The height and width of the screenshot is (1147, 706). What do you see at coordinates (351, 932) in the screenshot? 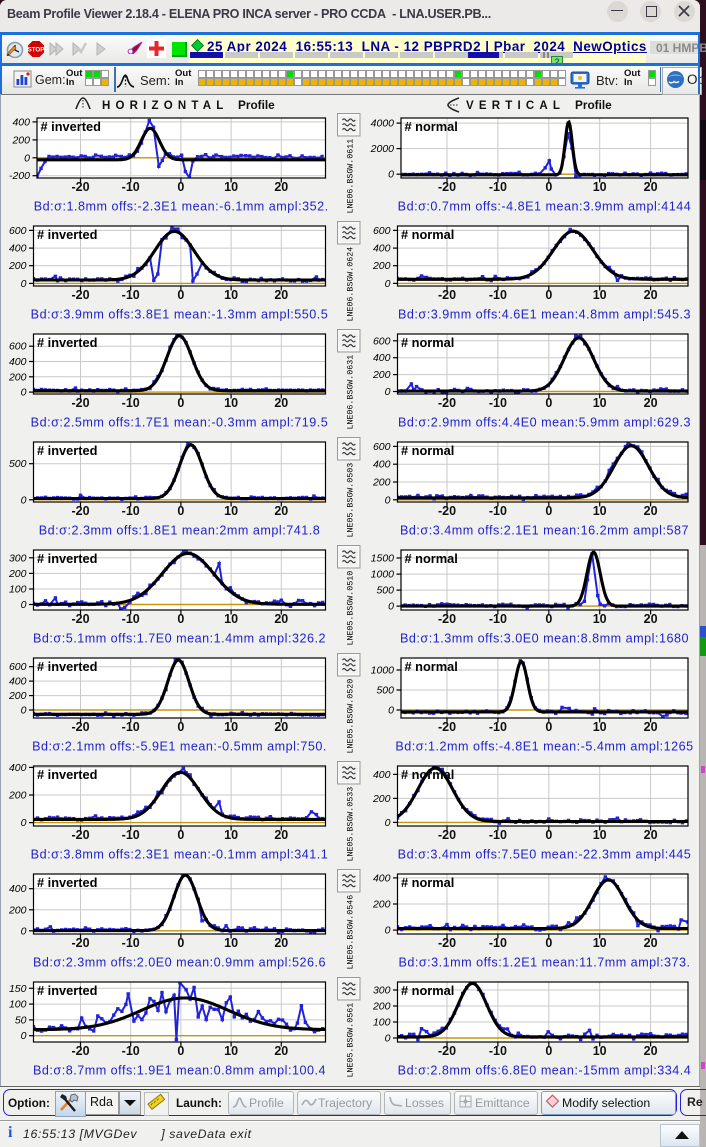
I see `svg-text: LNE05.BSGW.0546` at bounding box center [351, 932].